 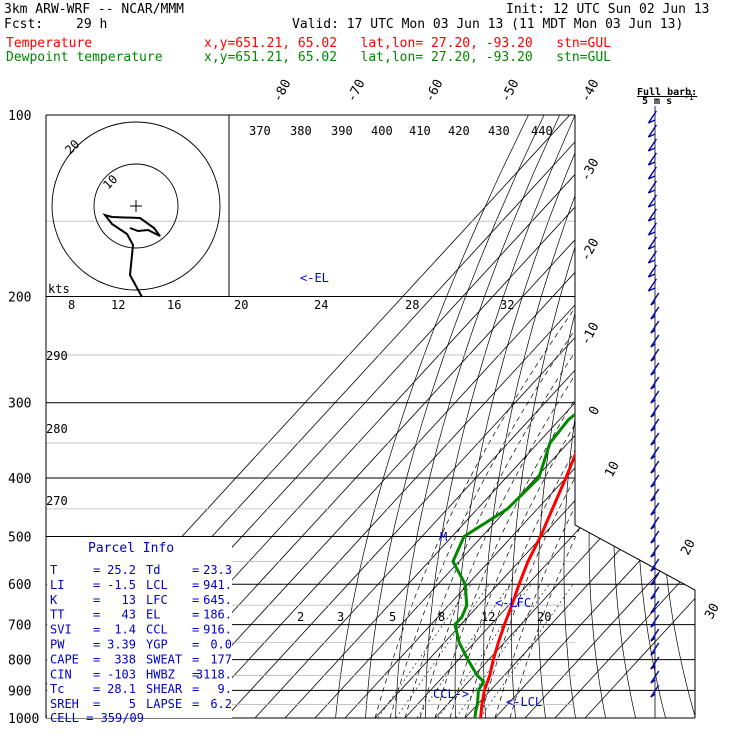 What do you see at coordinates (153, 570) in the screenshot?
I see `parcel-info-key: Td` at bounding box center [153, 570].